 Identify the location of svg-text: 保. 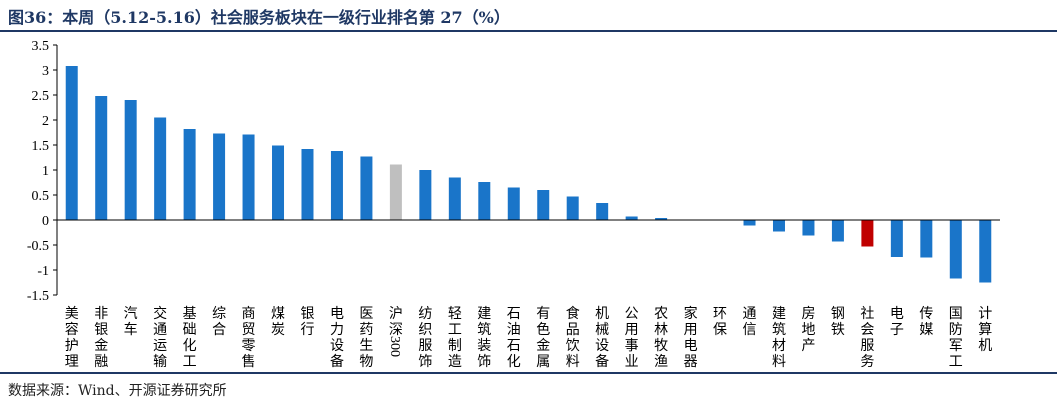
(720, 330).